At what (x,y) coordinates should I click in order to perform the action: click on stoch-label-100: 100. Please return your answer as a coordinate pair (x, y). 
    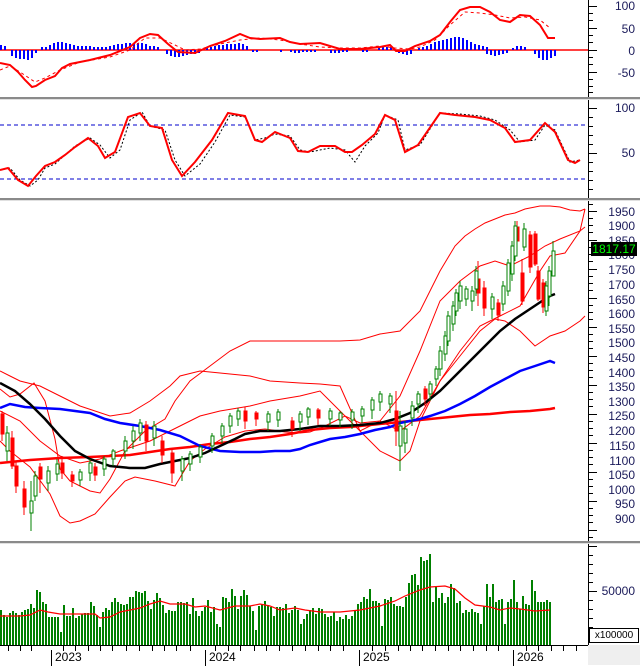
    Looking at the image, I should click on (624, 108).